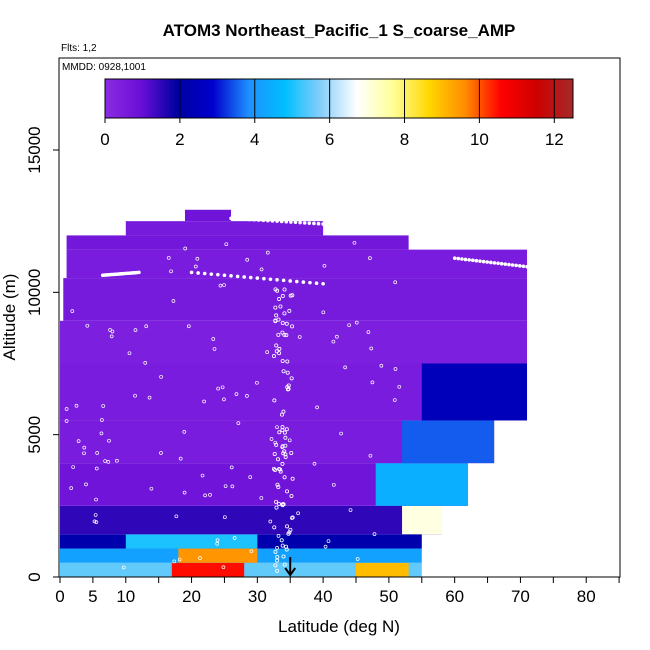  I want to click on colorbar-tick-label: 0, so click(104, 139).